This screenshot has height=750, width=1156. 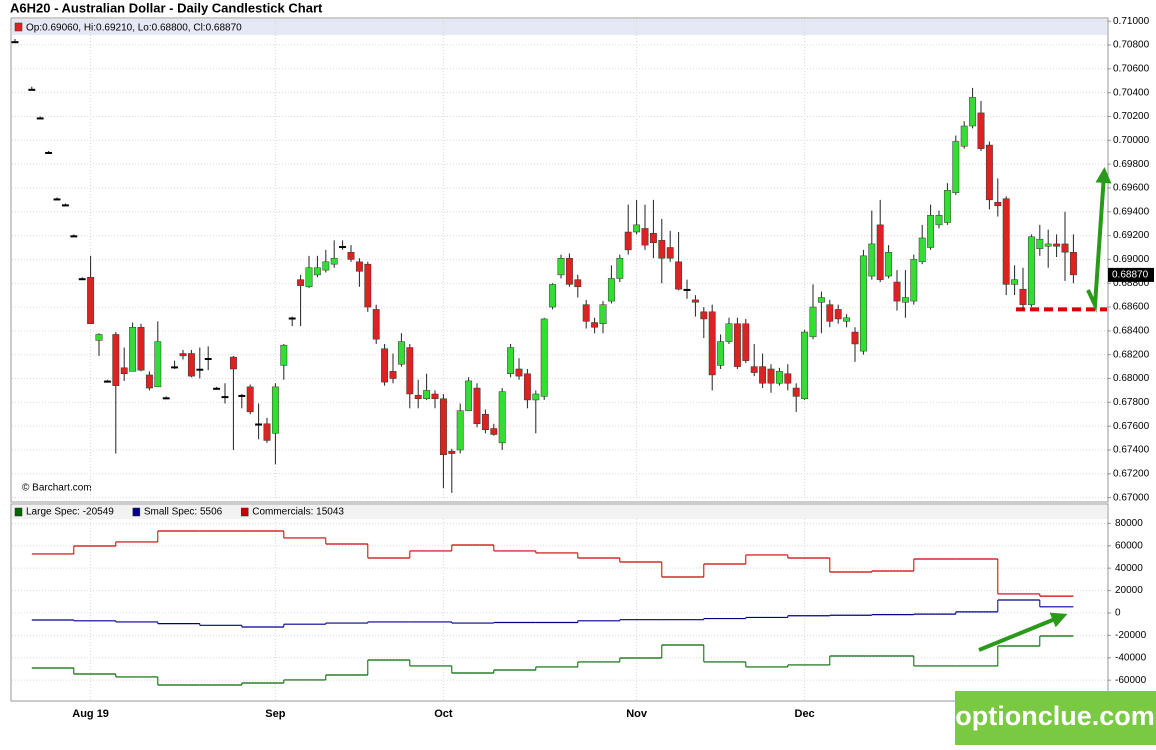 What do you see at coordinates (1131, 274) in the screenshot?
I see `last-price-box` at bounding box center [1131, 274].